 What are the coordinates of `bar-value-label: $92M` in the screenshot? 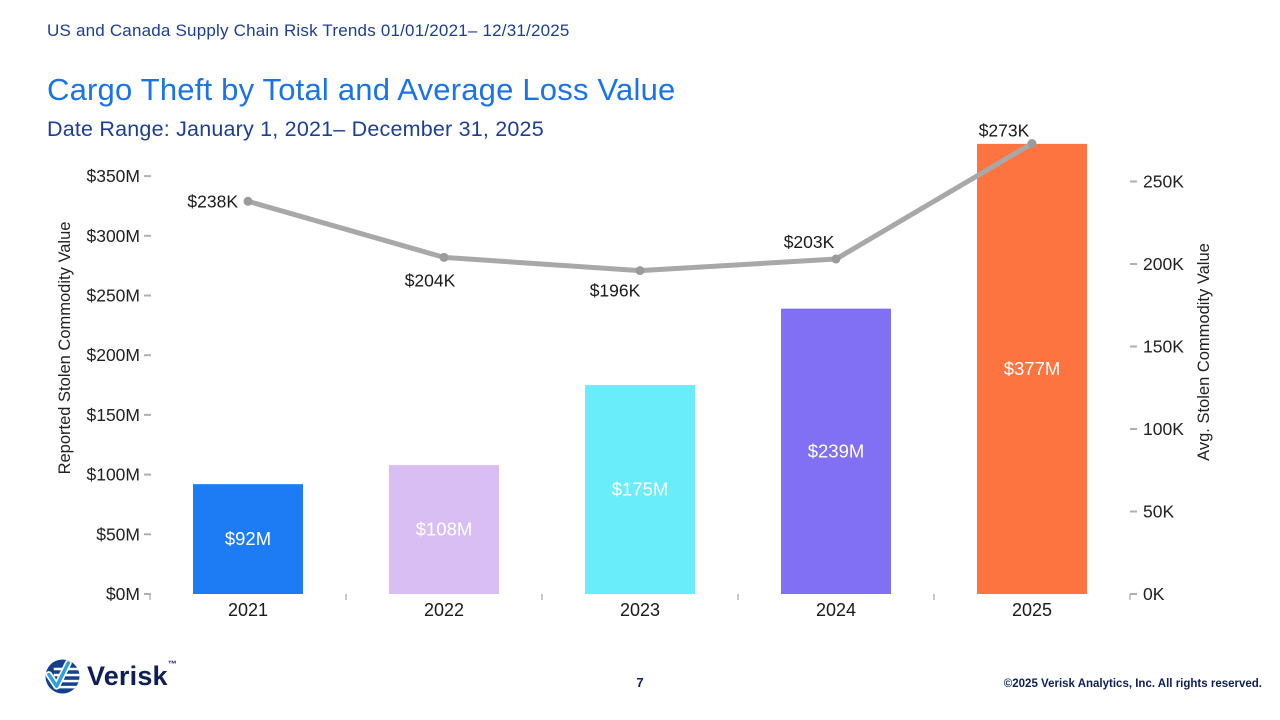 It's located at (248, 538).